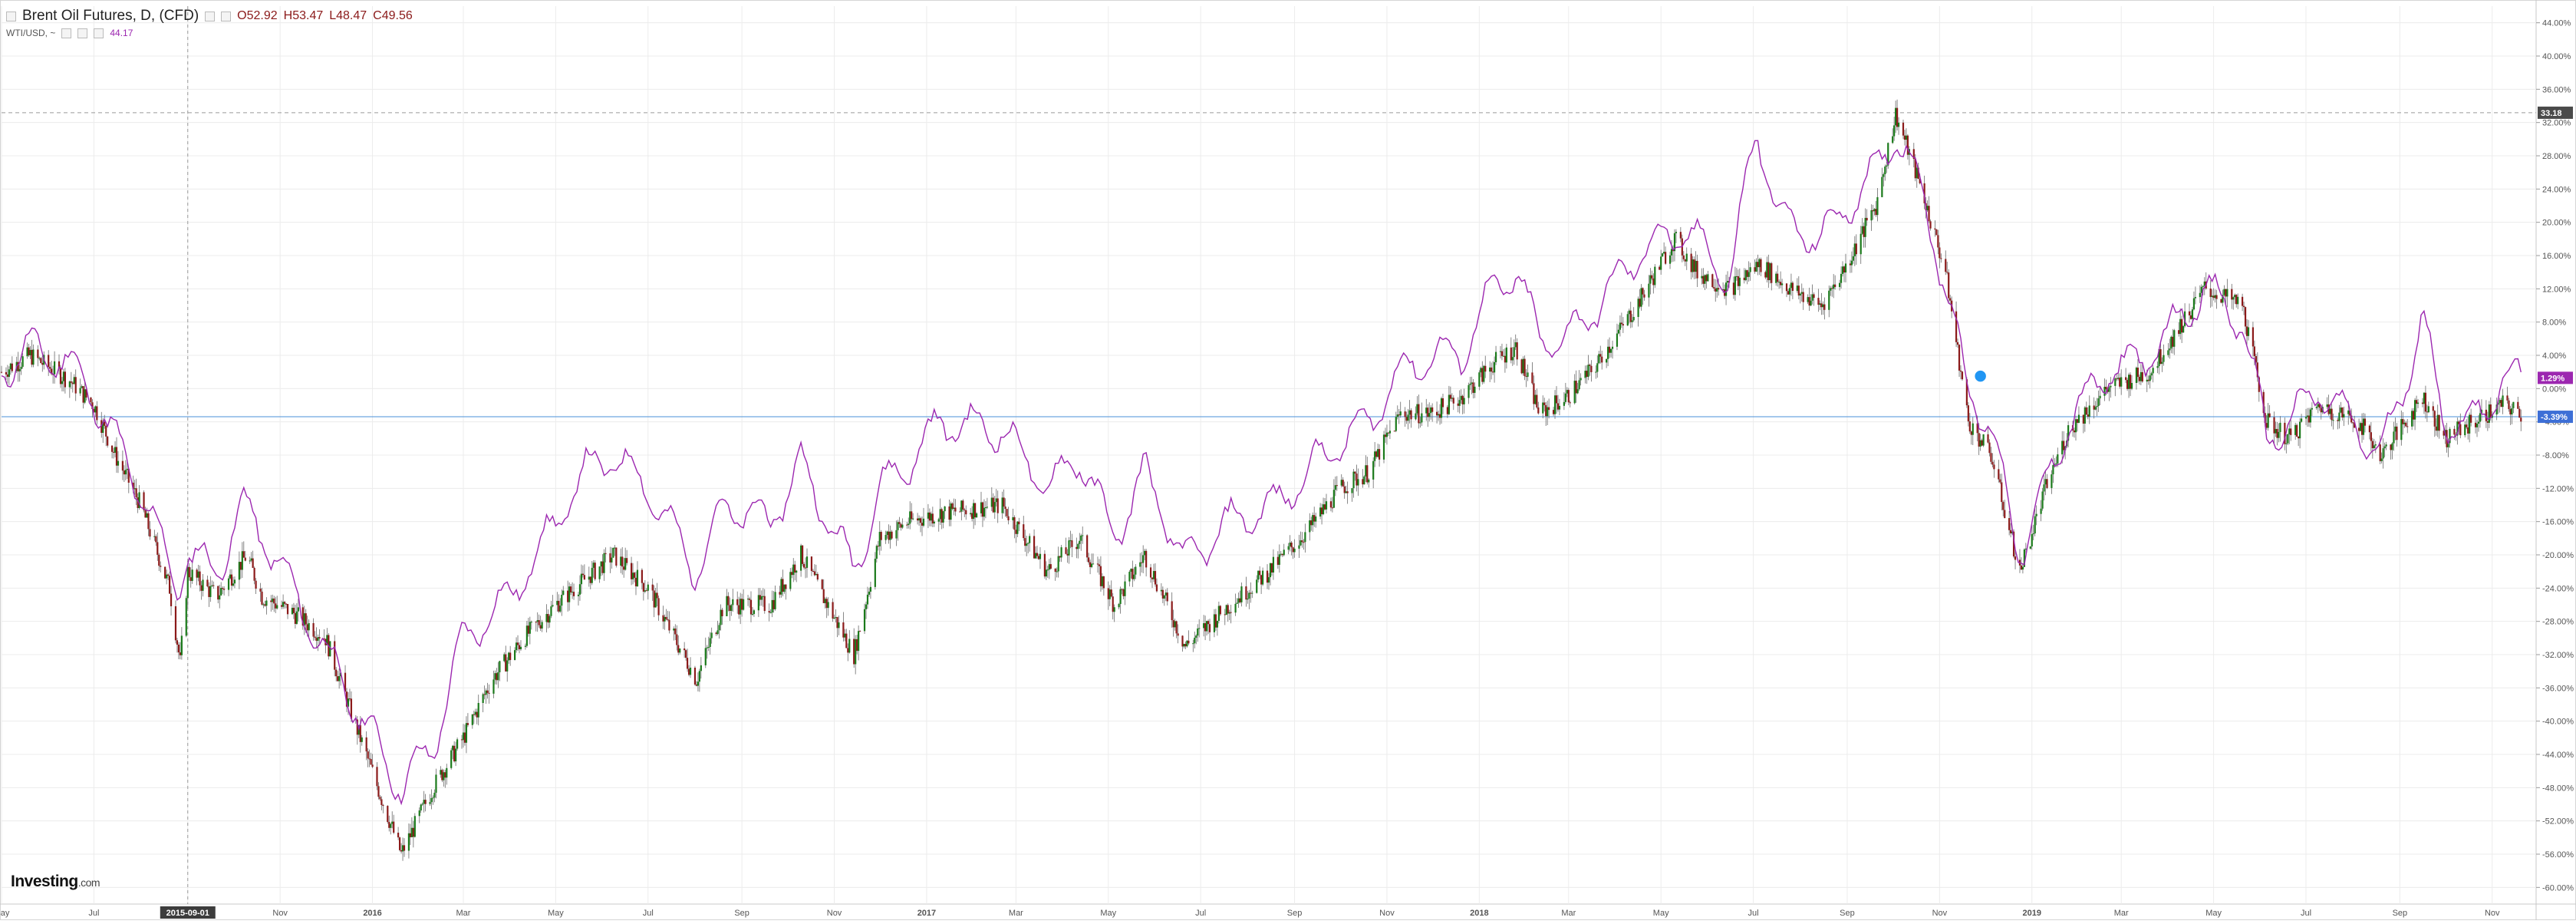 This screenshot has width=2576, height=924. What do you see at coordinates (55, 882) in the screenshot?
I see `investing-logo: Investing.com` at bounding box center [55, 882].